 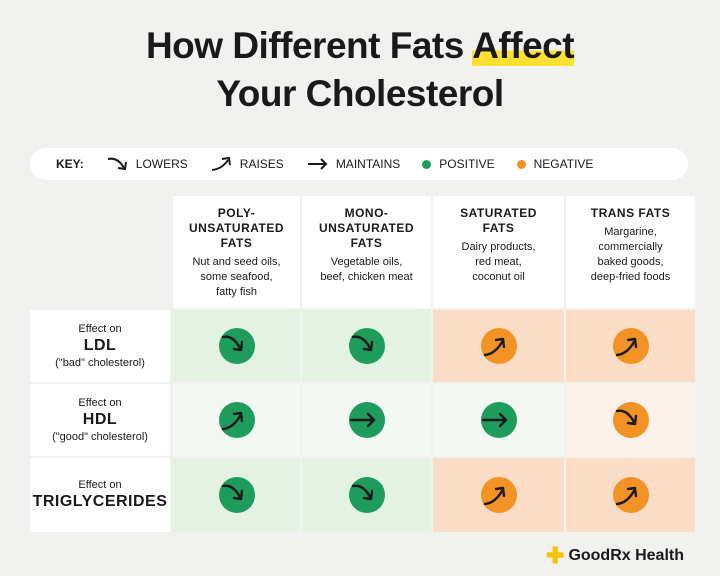 I want to click on column-title: MONO- UNSATURATED FATS, so click(x=366, y=228).